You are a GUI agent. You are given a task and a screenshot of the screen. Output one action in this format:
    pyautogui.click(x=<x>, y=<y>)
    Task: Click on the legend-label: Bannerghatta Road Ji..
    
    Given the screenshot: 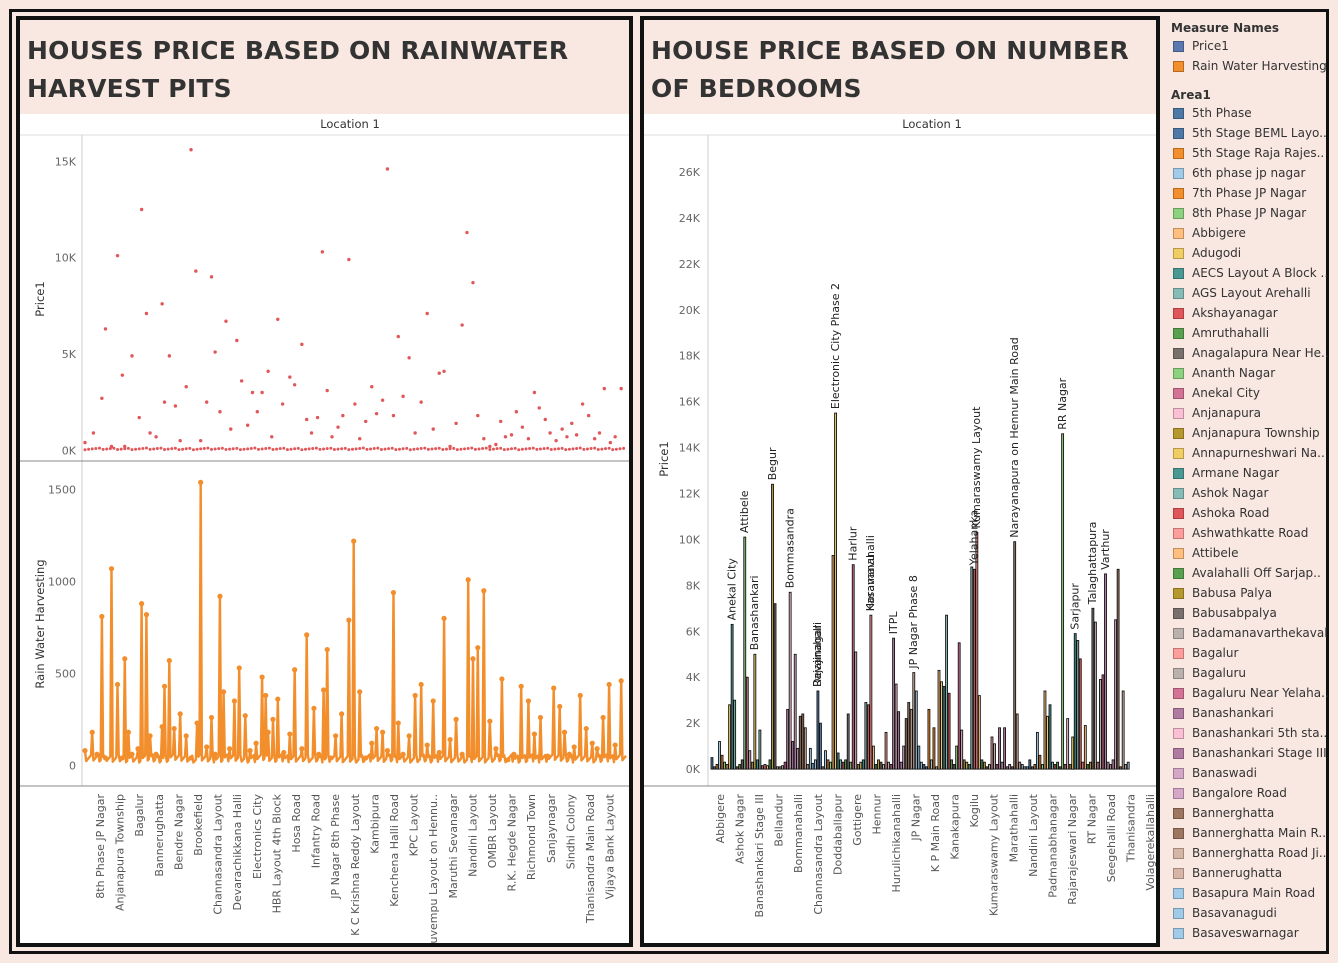 What is the action you would take?
    pyautogui.click(x=1259, y=853)
    